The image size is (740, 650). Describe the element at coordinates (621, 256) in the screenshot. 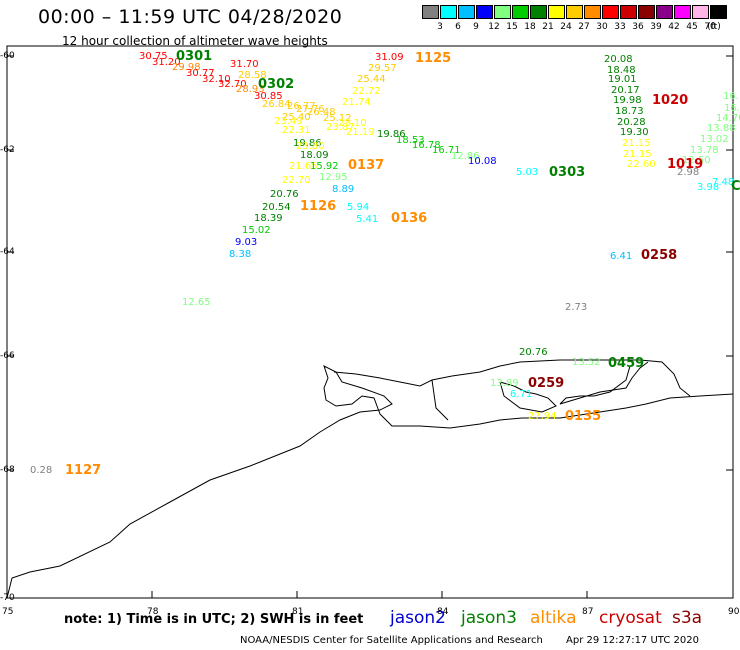

I see `wave-height-observation: 6.41` at that location.